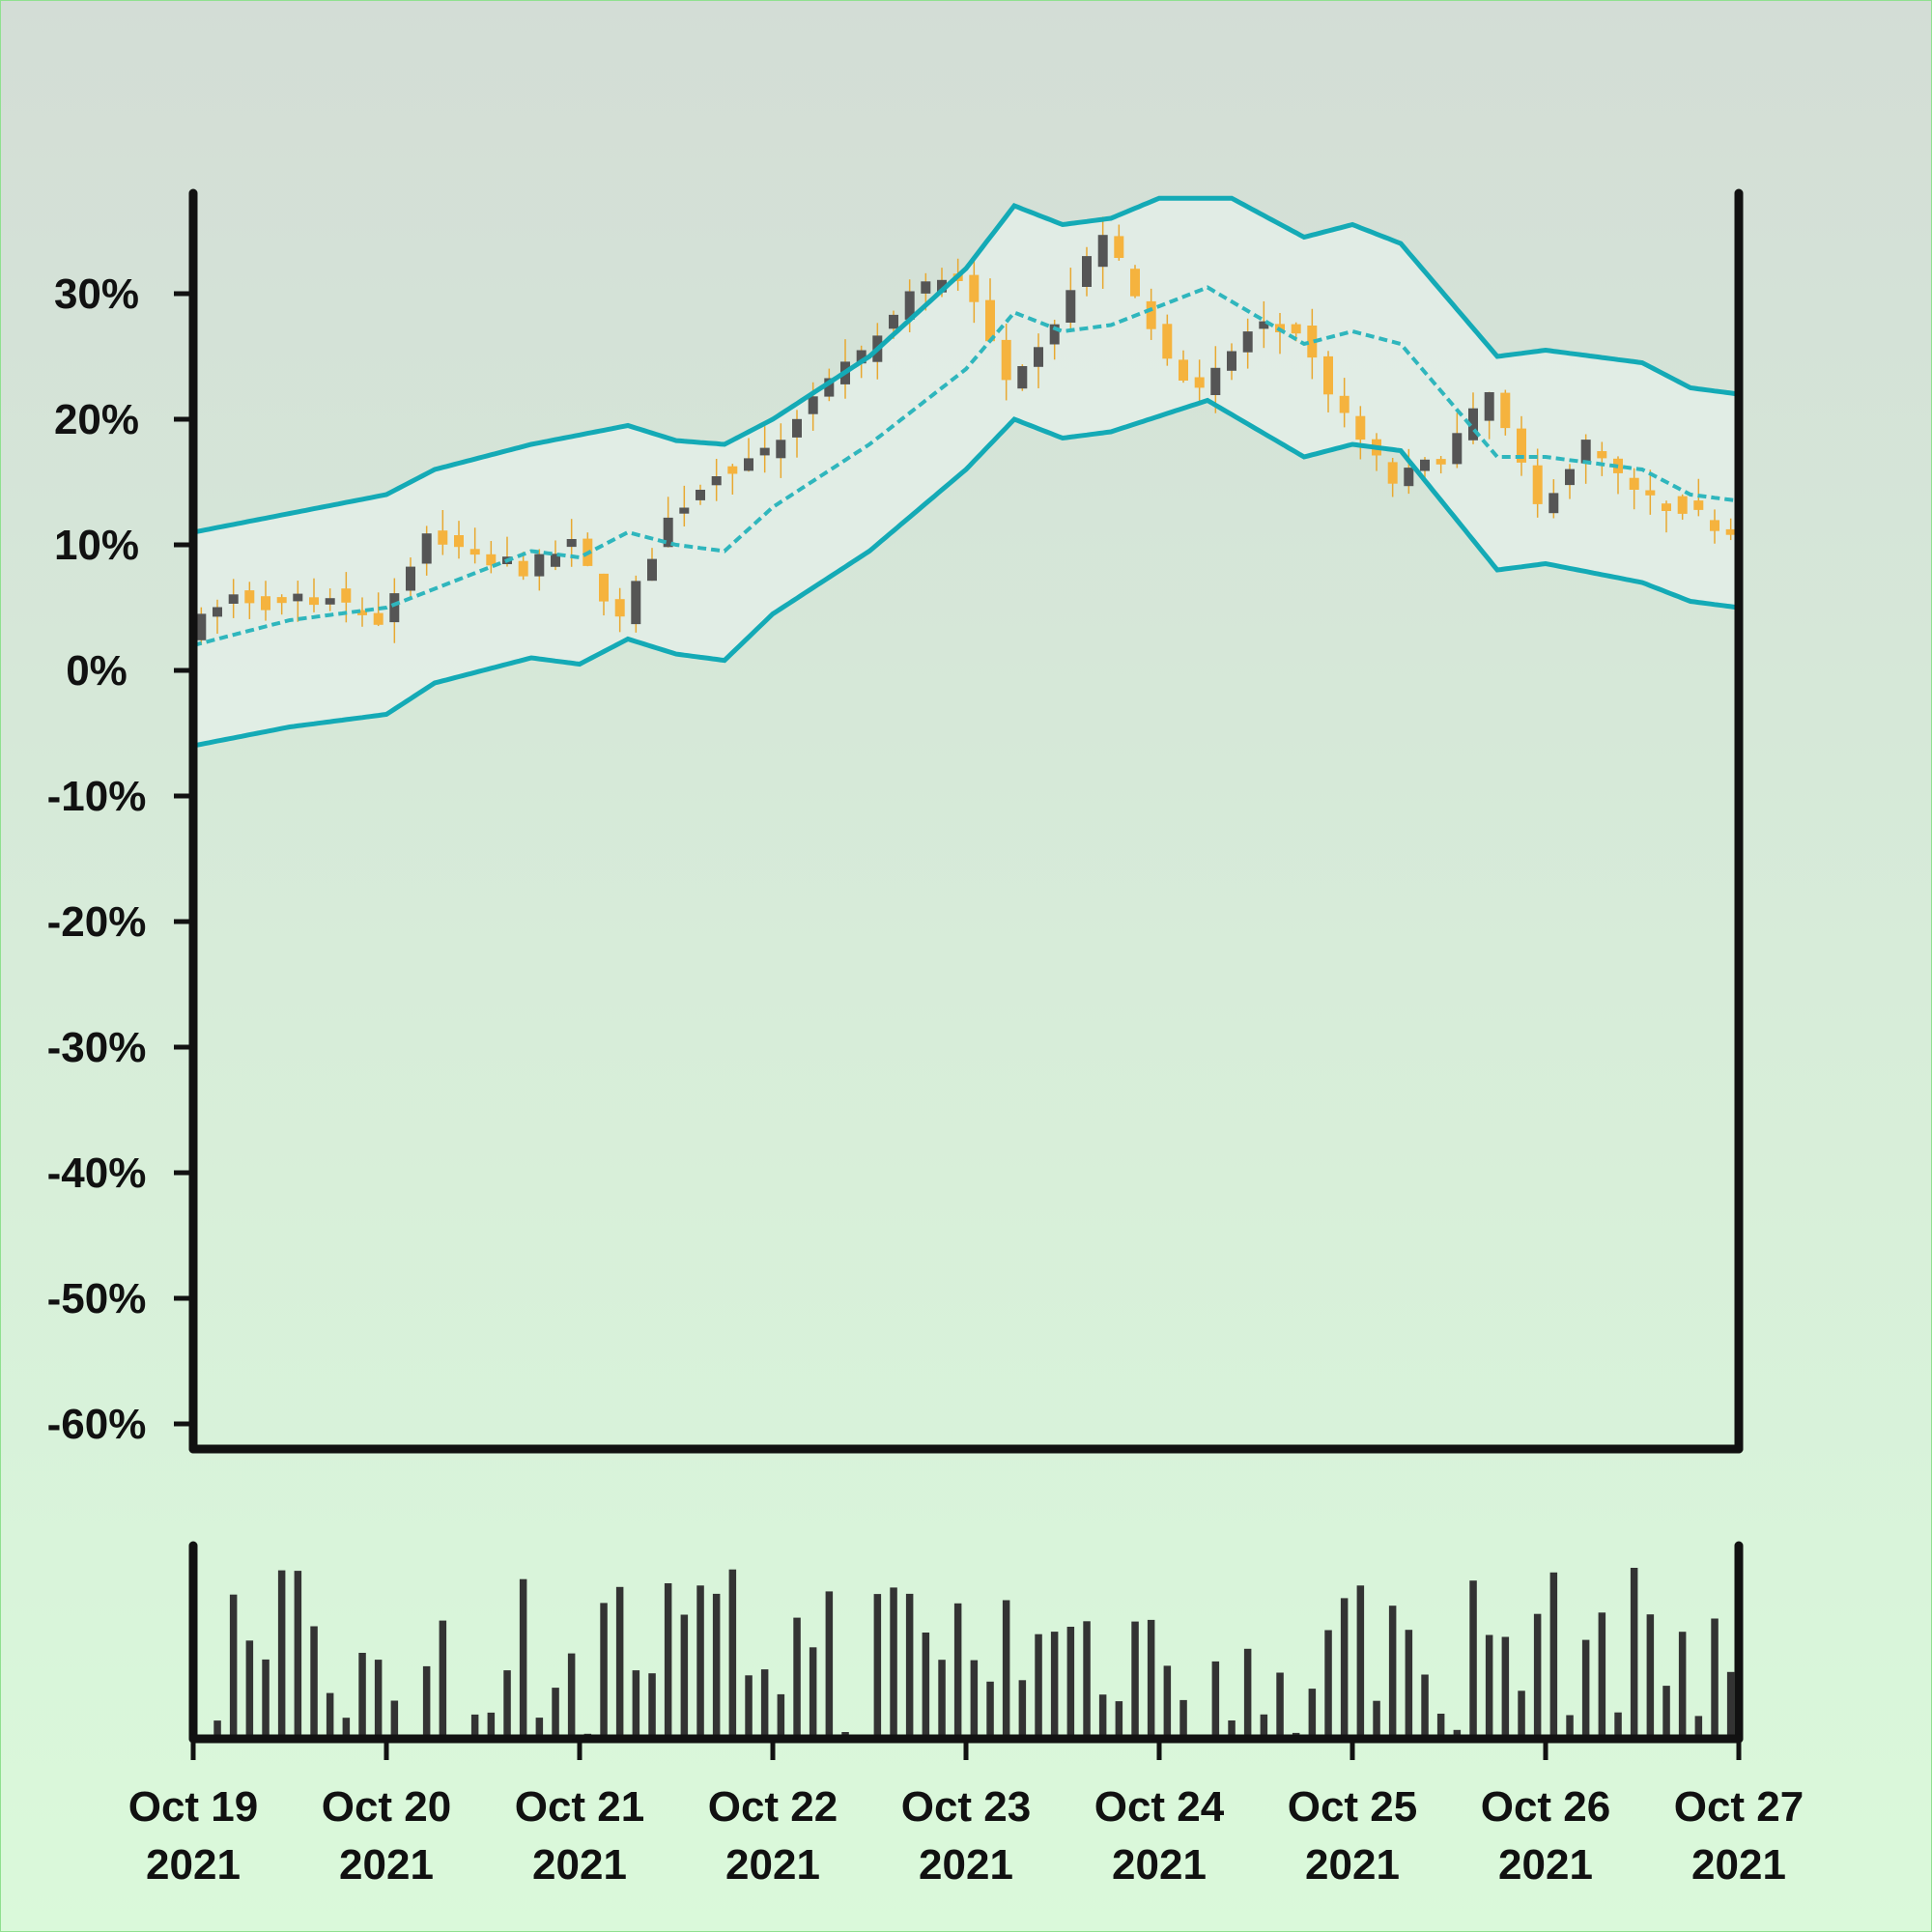  What do you see at coordinates (97, 1298) in the screenshot?
I see `y-tick-label: -50%` at bounding box center [97, 1298].